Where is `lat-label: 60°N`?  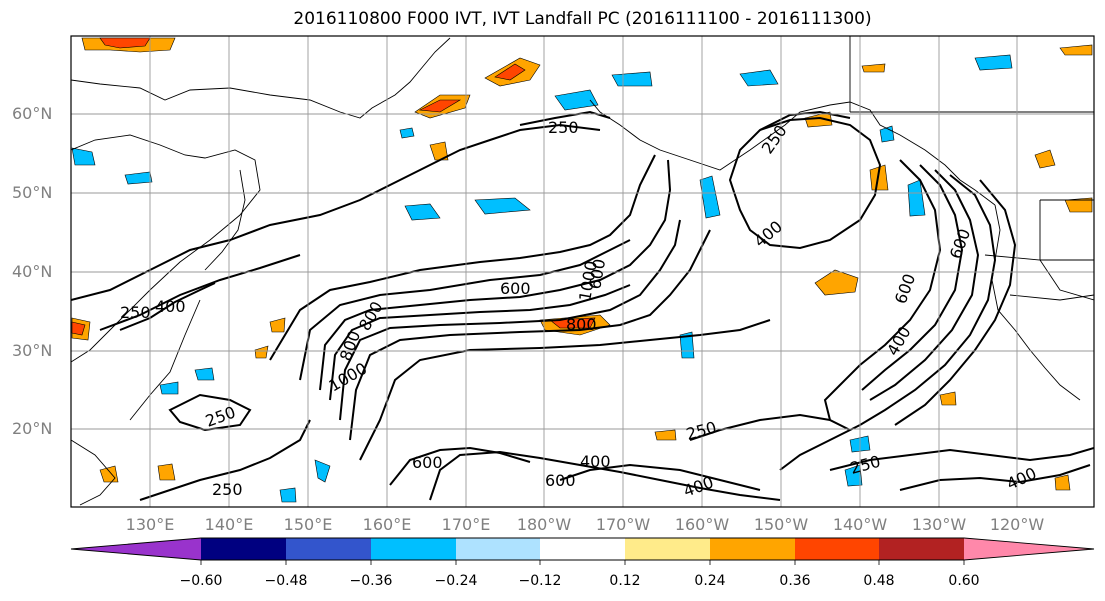 lat-label: 60°N is located at coordinates (32, 113).